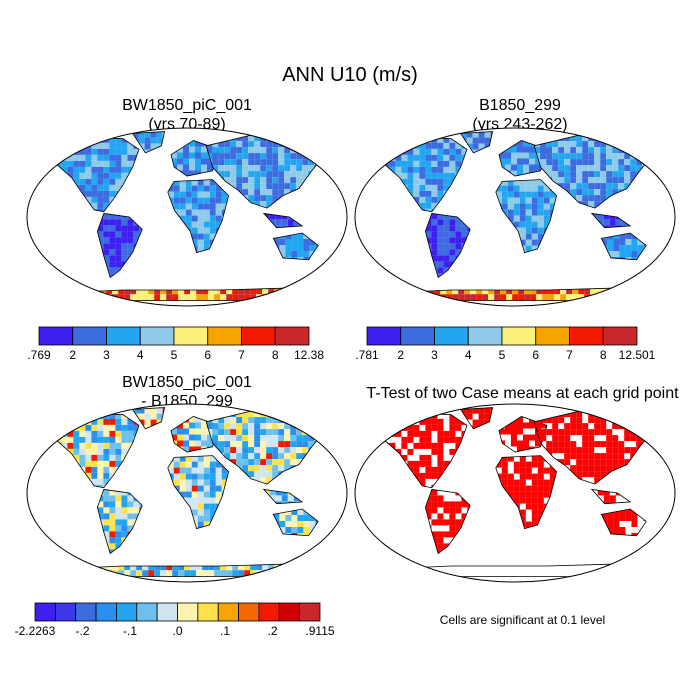 The height and width of the screenshot is (700, 700). I want to click on colorbar-tick-label: 12.501, so click(637, 355).